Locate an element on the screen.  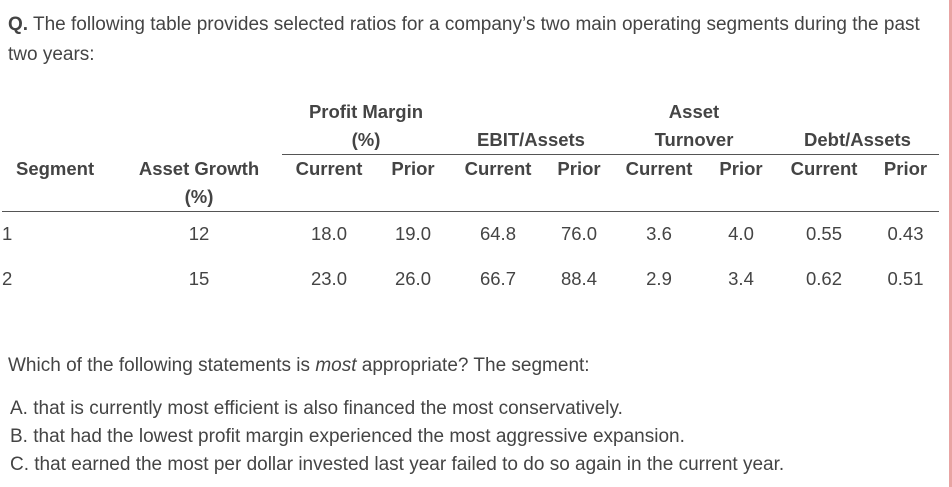
cell-at-current: 2.9 is located at coordinates (659, 278).